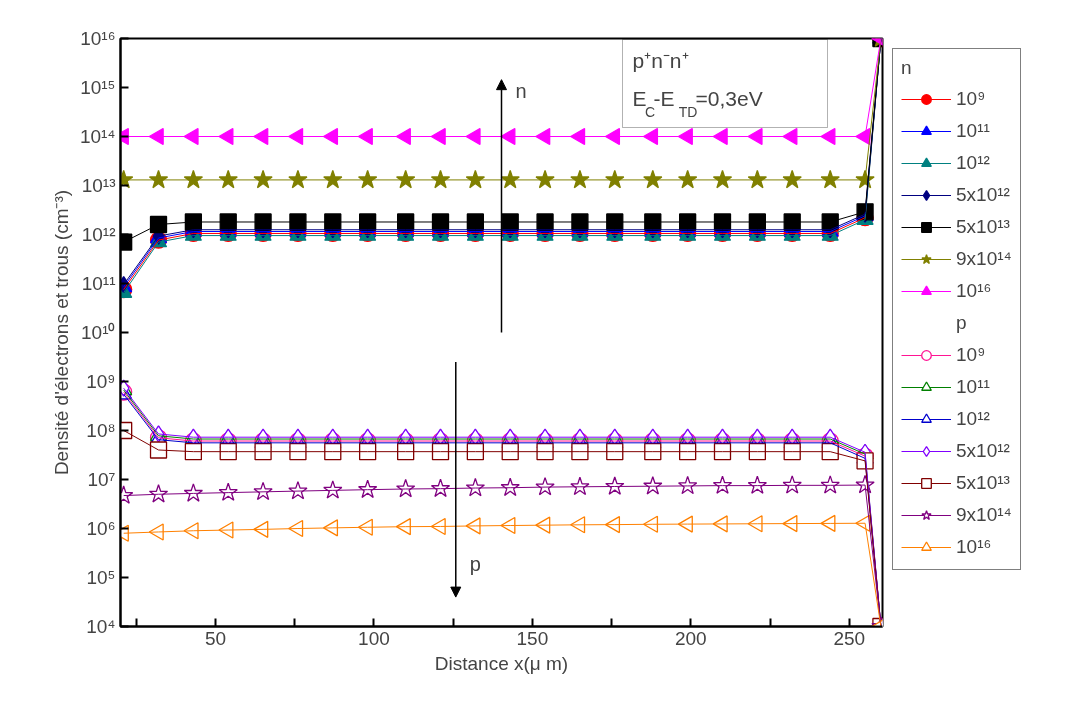  Describe the element at coordinates (98, 332) in the screenshot. I see `y-tick-label: 10¹⁰` at that location.